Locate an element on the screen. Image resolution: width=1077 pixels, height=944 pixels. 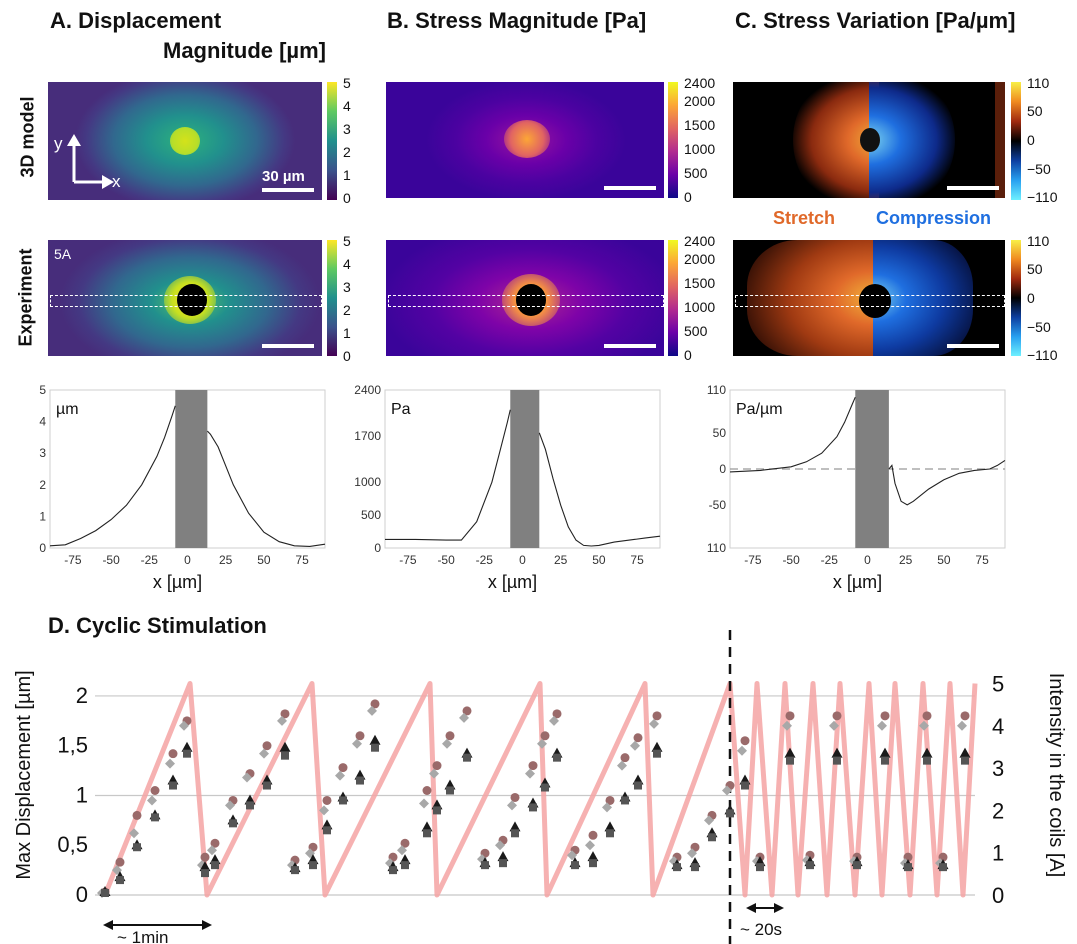
y-tick-label: 0,5 is located at coordinates (72, 844).